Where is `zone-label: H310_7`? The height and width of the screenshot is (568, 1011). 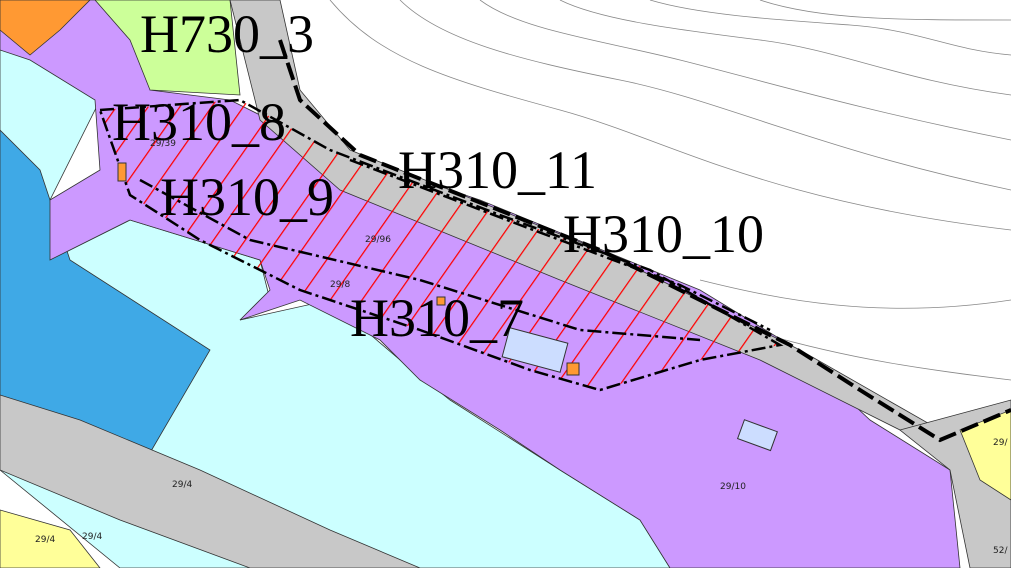 zone-label: H310_7 is located at coordinates (437, 318).